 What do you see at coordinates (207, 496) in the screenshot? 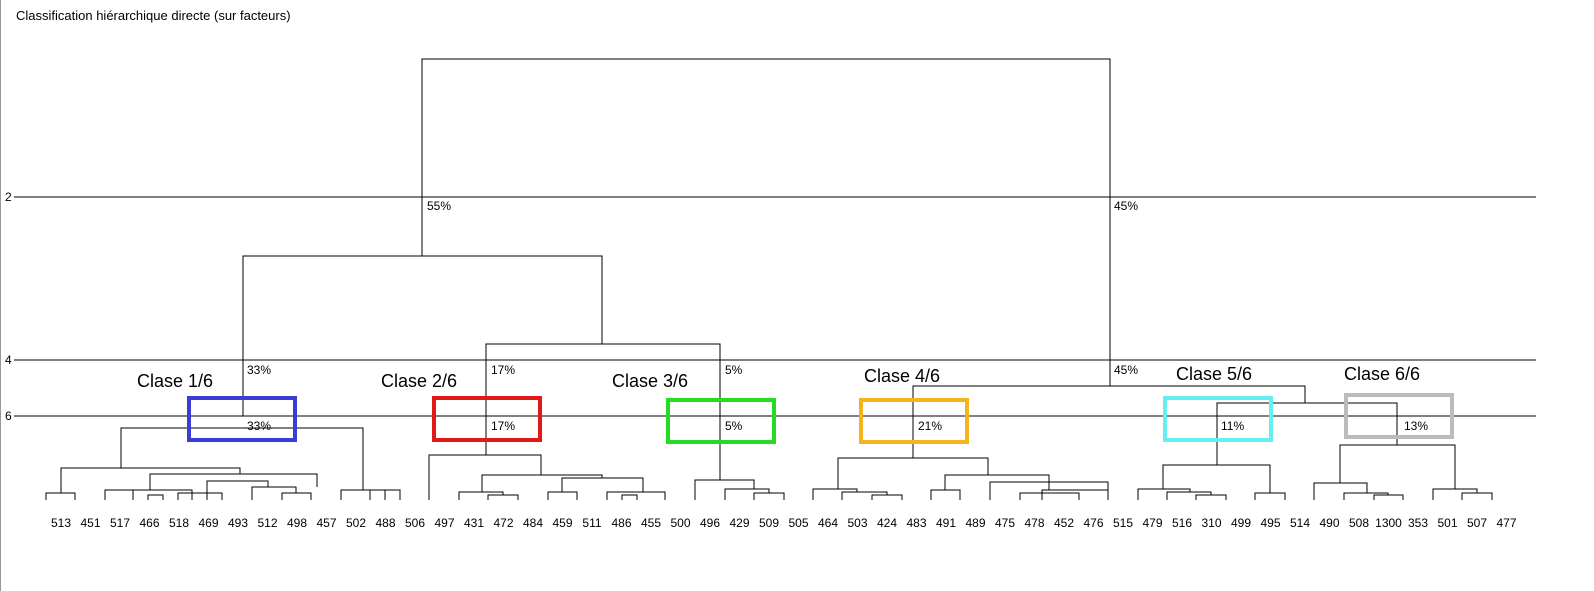
I see `c1-sub8` at bounding box center [207, 496].